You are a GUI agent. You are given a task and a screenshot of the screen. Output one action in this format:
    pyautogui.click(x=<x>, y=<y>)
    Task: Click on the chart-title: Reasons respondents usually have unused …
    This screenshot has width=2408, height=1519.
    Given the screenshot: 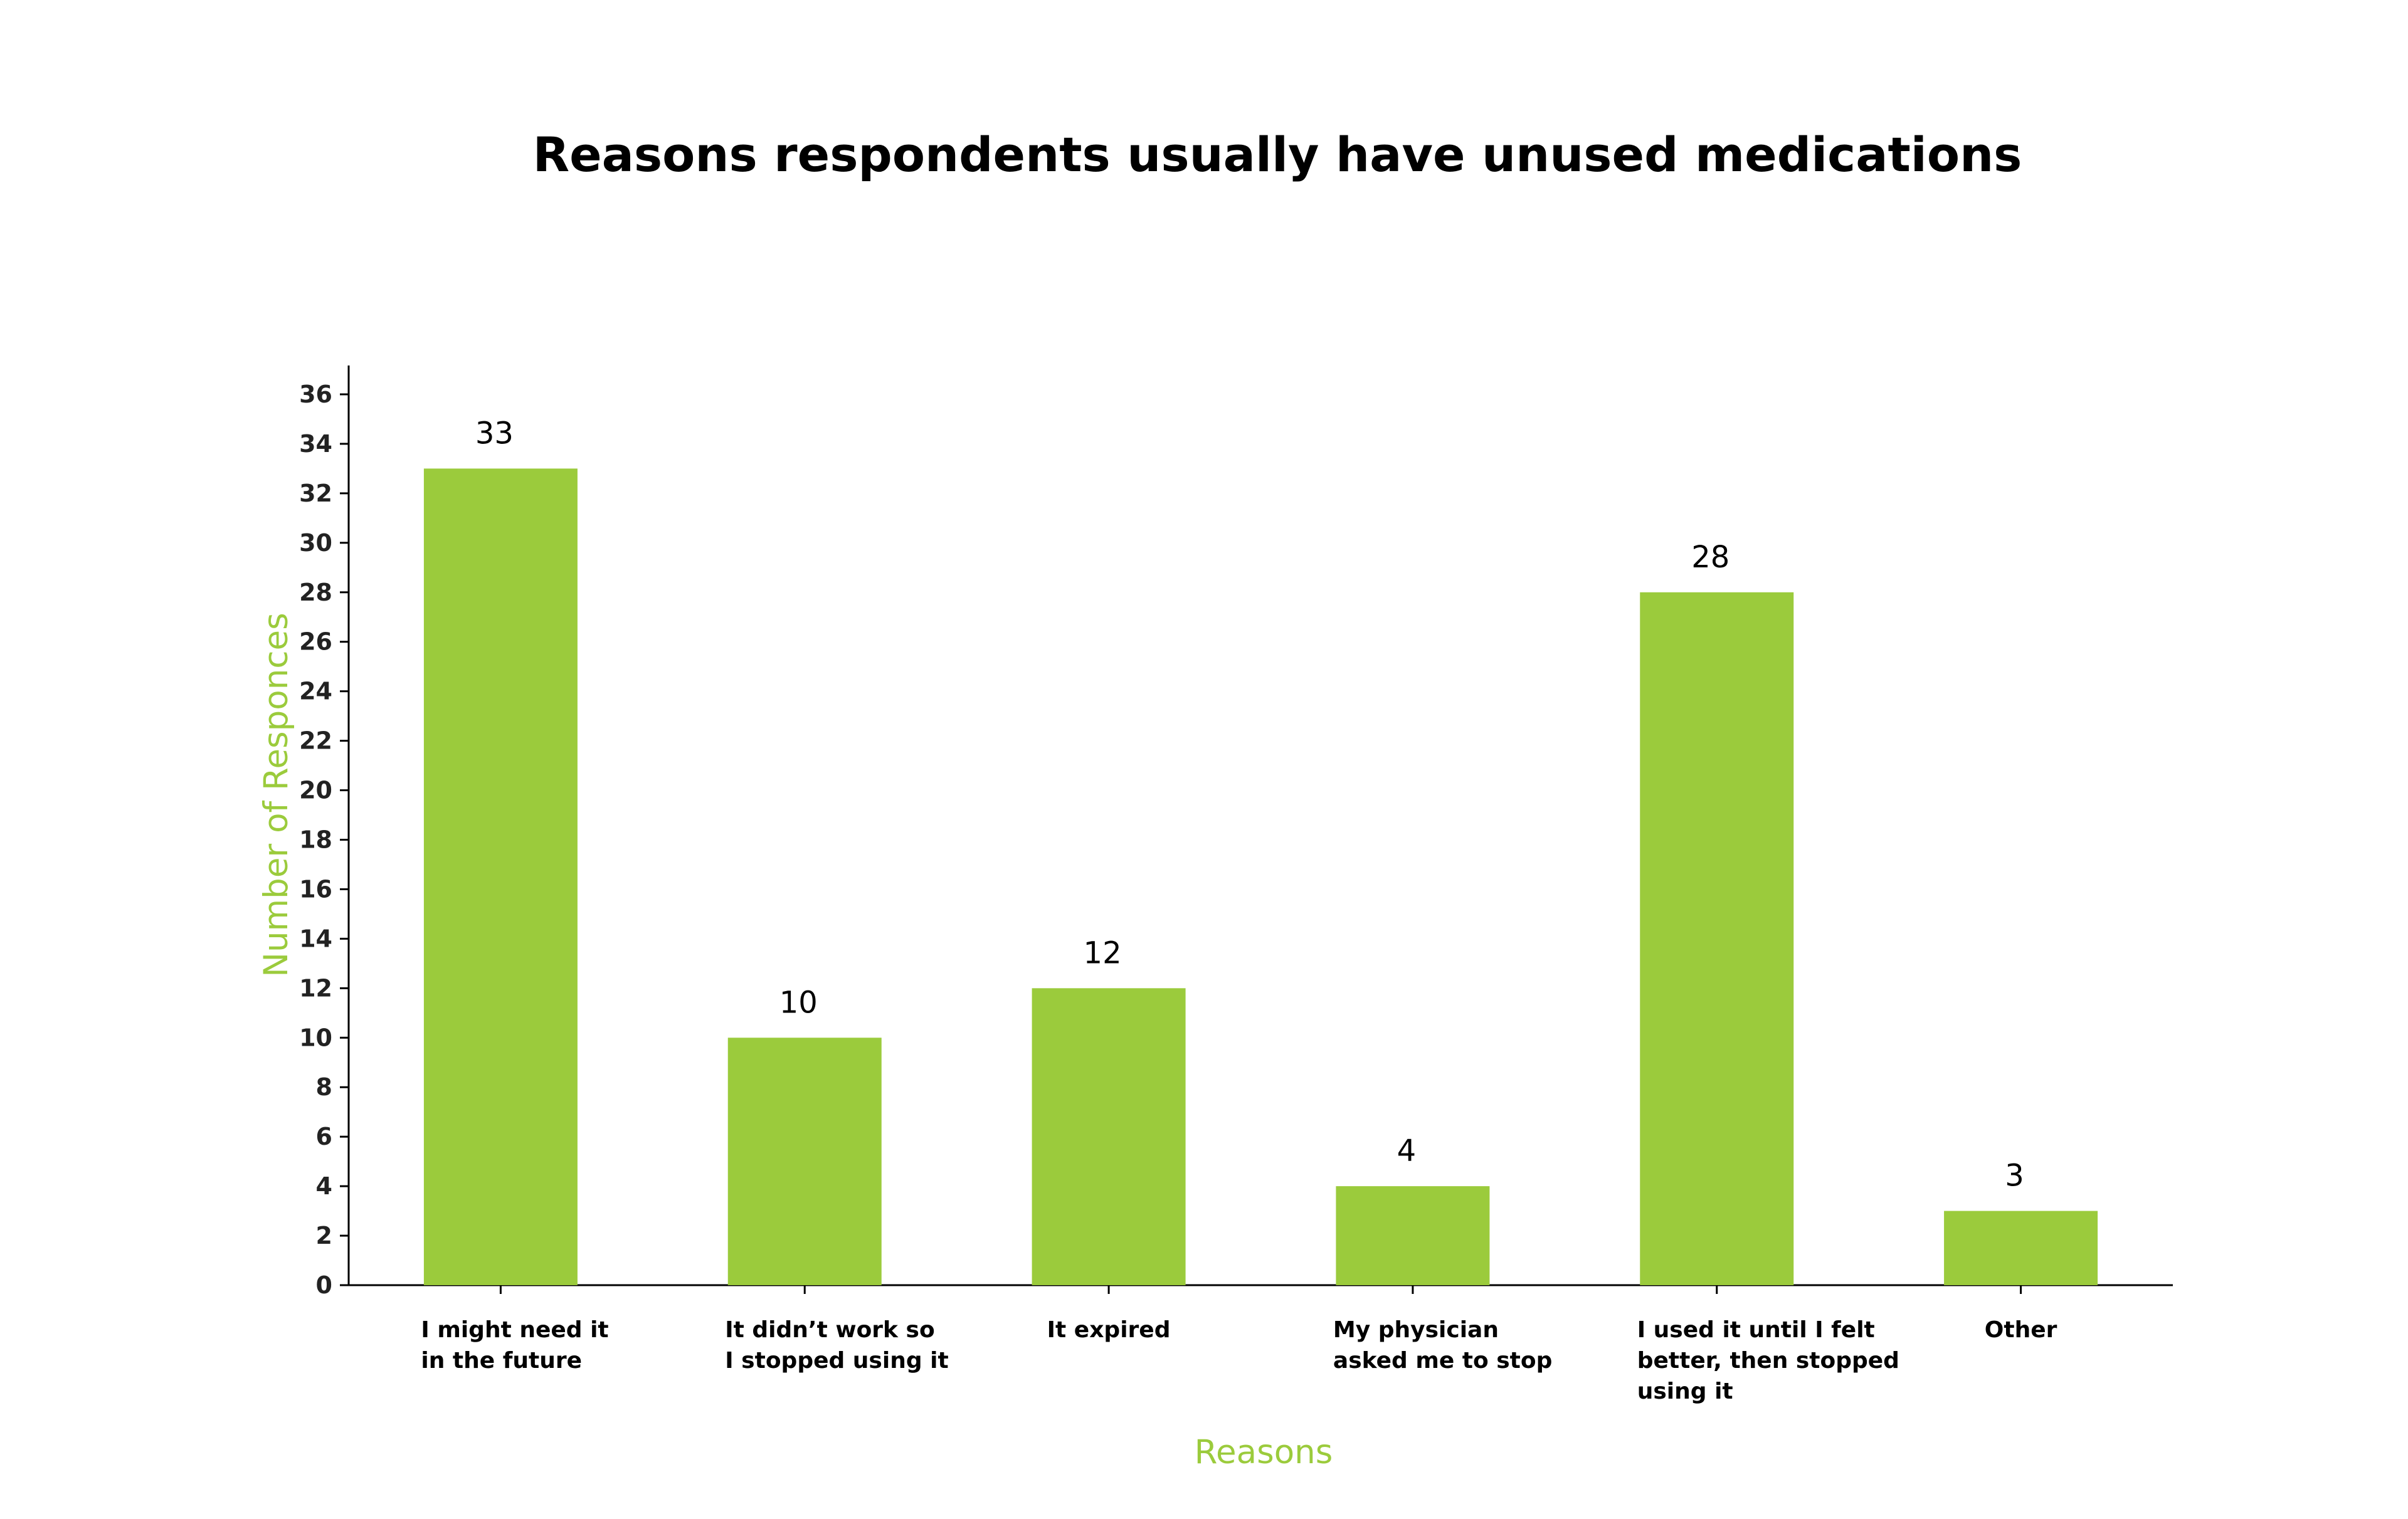 What is the action you would take?
    pyautogui.click(x=1277, y=154)
    